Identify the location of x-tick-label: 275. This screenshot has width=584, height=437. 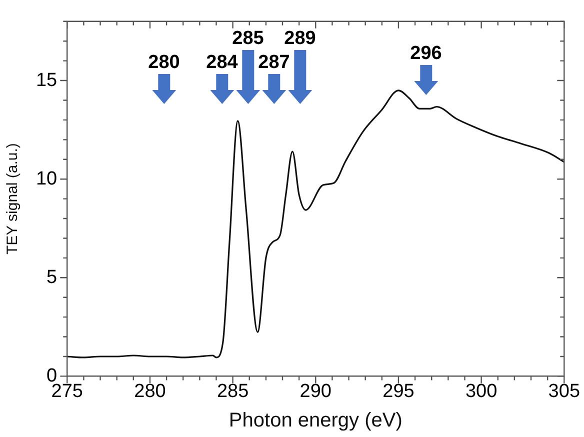
(67, 391).